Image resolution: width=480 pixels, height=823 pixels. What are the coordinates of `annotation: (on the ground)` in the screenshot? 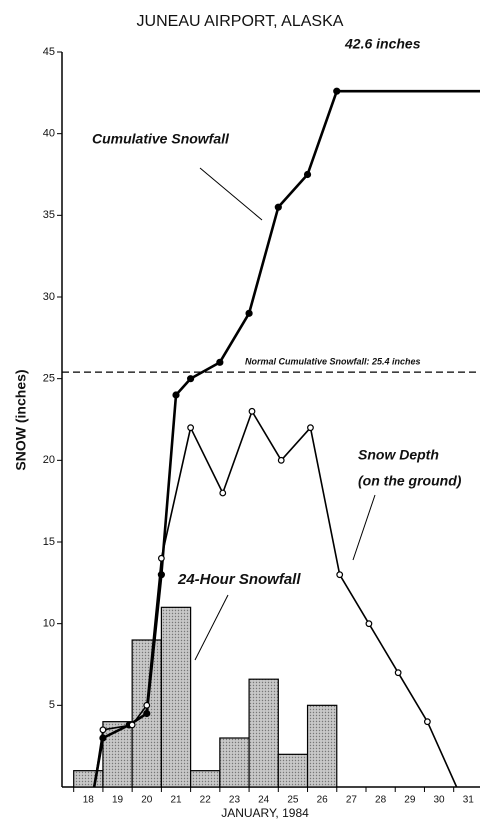 It's located at (410, 481).